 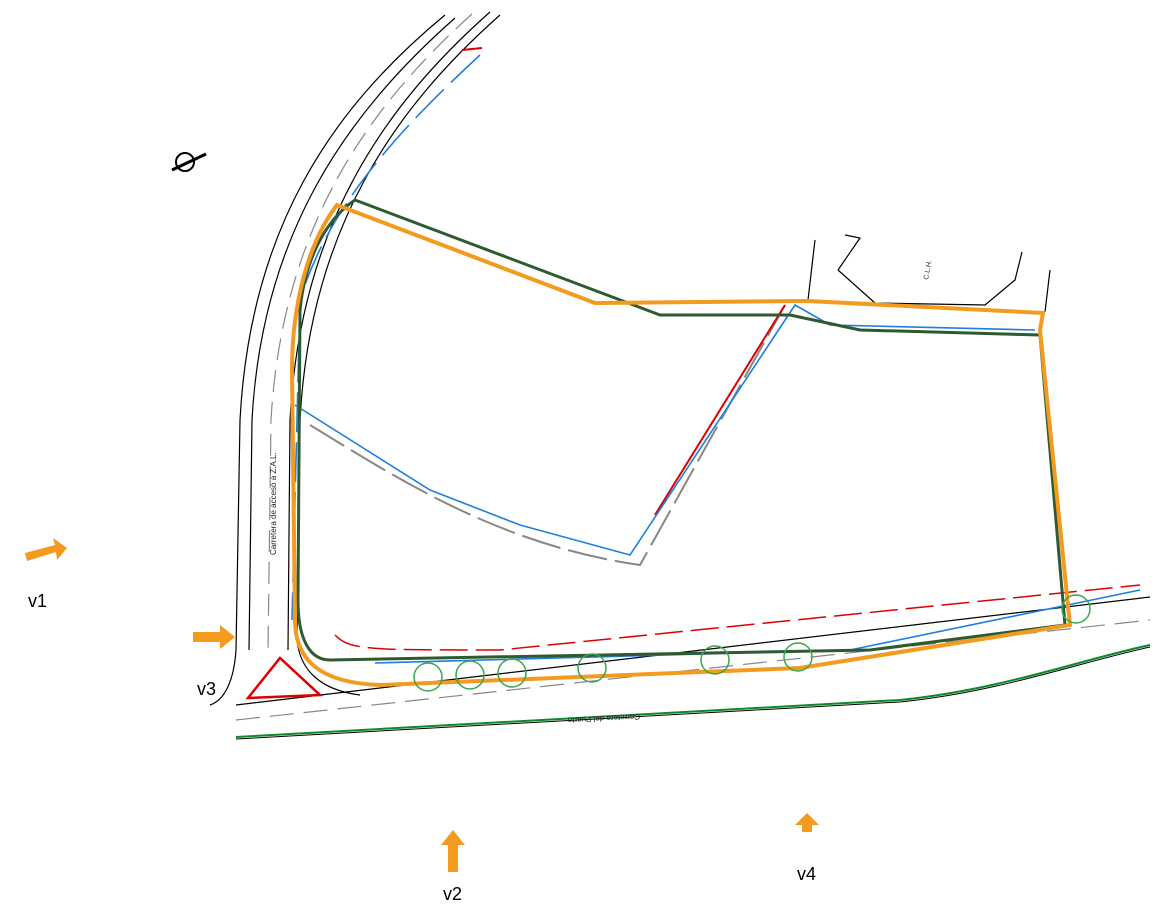 I want to click on blue-line, so click(x=386, y=337).